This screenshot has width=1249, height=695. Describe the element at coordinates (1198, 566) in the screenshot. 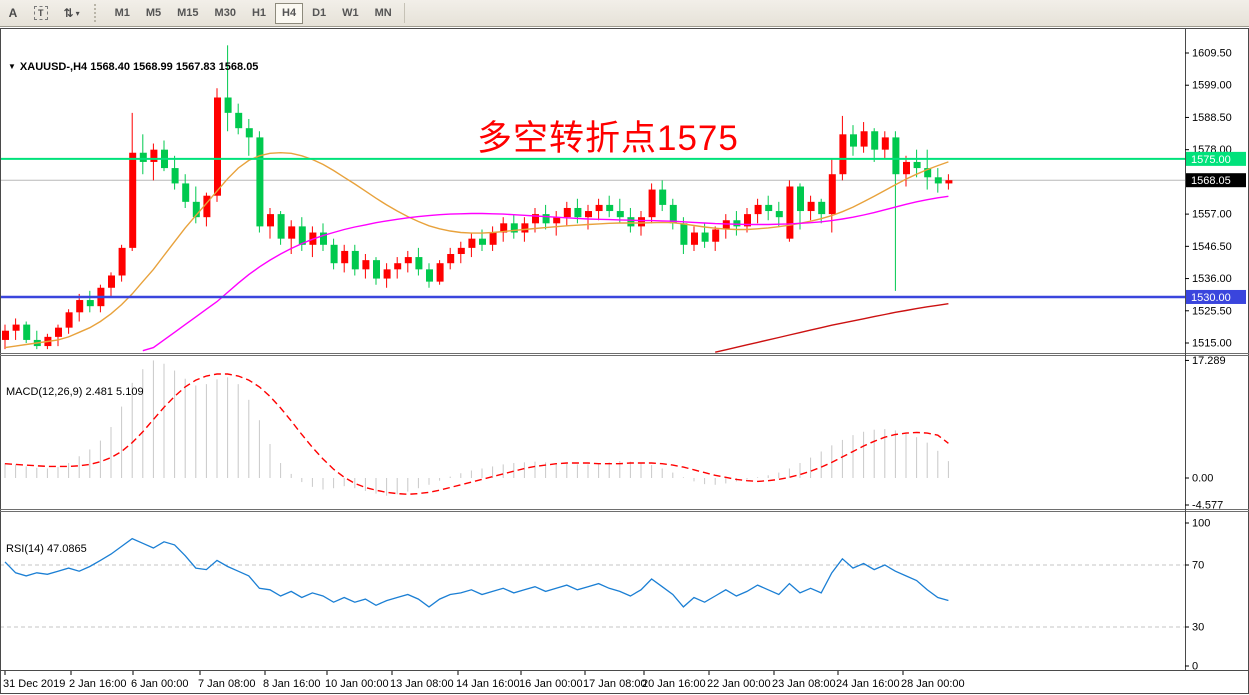

I see `svg-text: 70` at that location.